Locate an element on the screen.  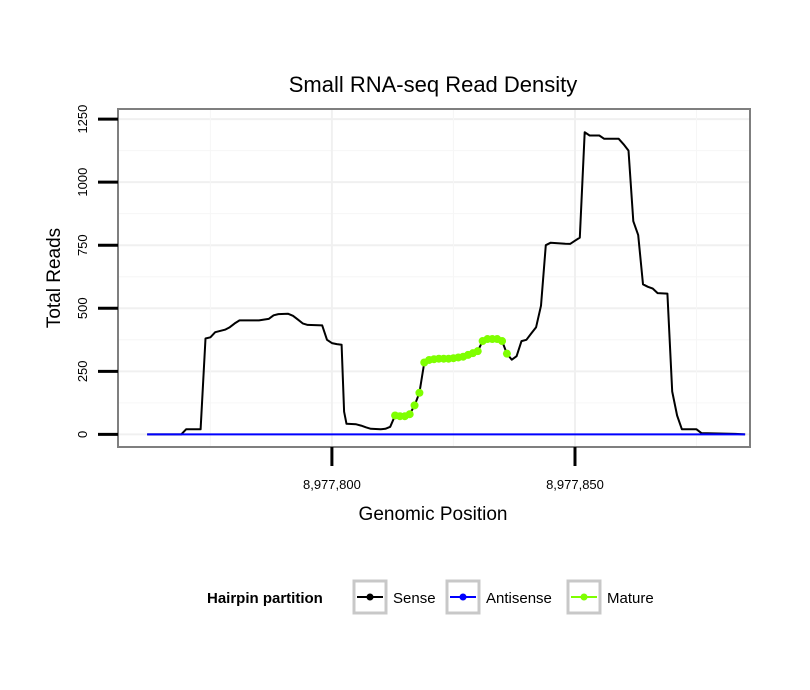
legend-label-sense: Sense is located at coordinates (414, 598).